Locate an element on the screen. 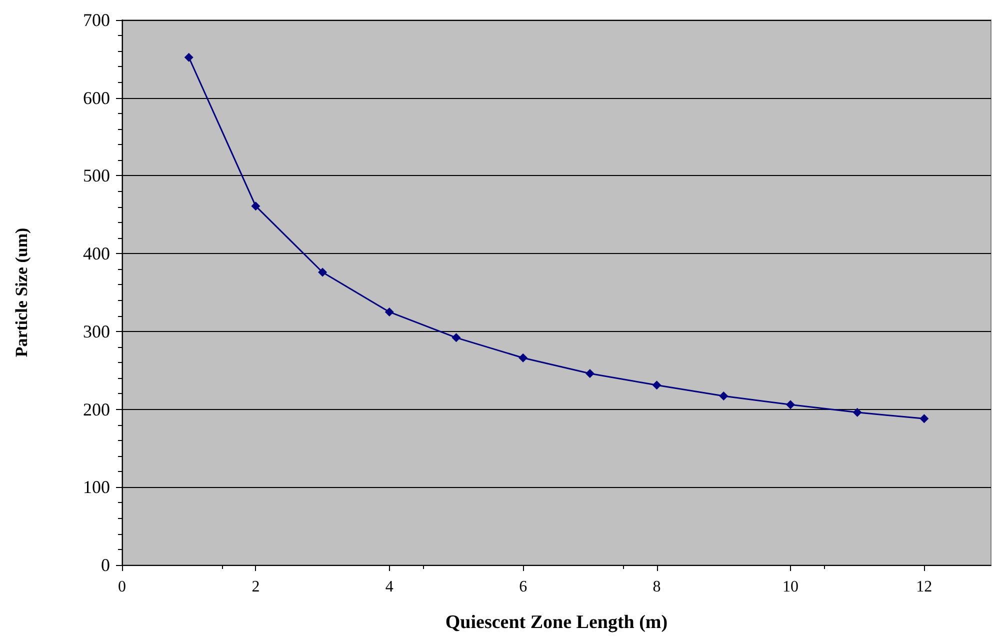 This screenshot has width=995, height=641. x-axis-title: Quiescent Zone Length (m) is located at coordinates (556, 622).